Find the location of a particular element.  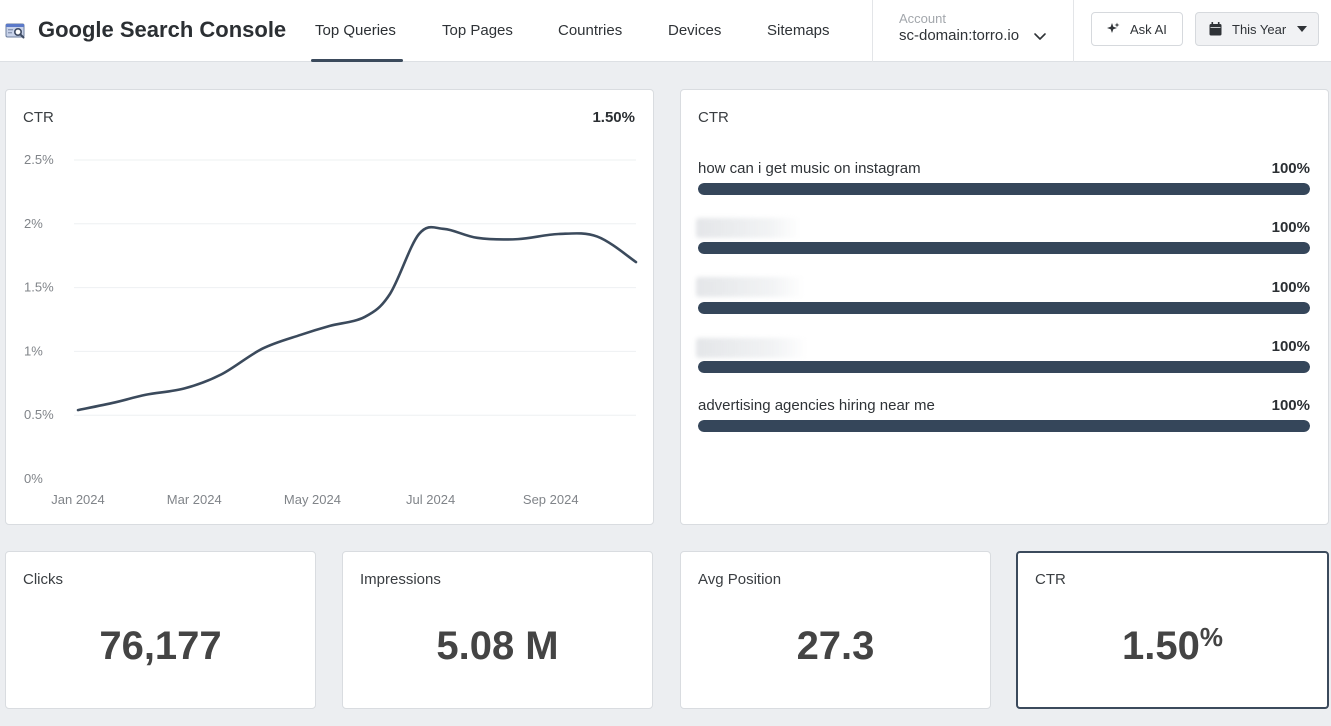

stat-value: 76,177 is located at coordinates (160, 646).